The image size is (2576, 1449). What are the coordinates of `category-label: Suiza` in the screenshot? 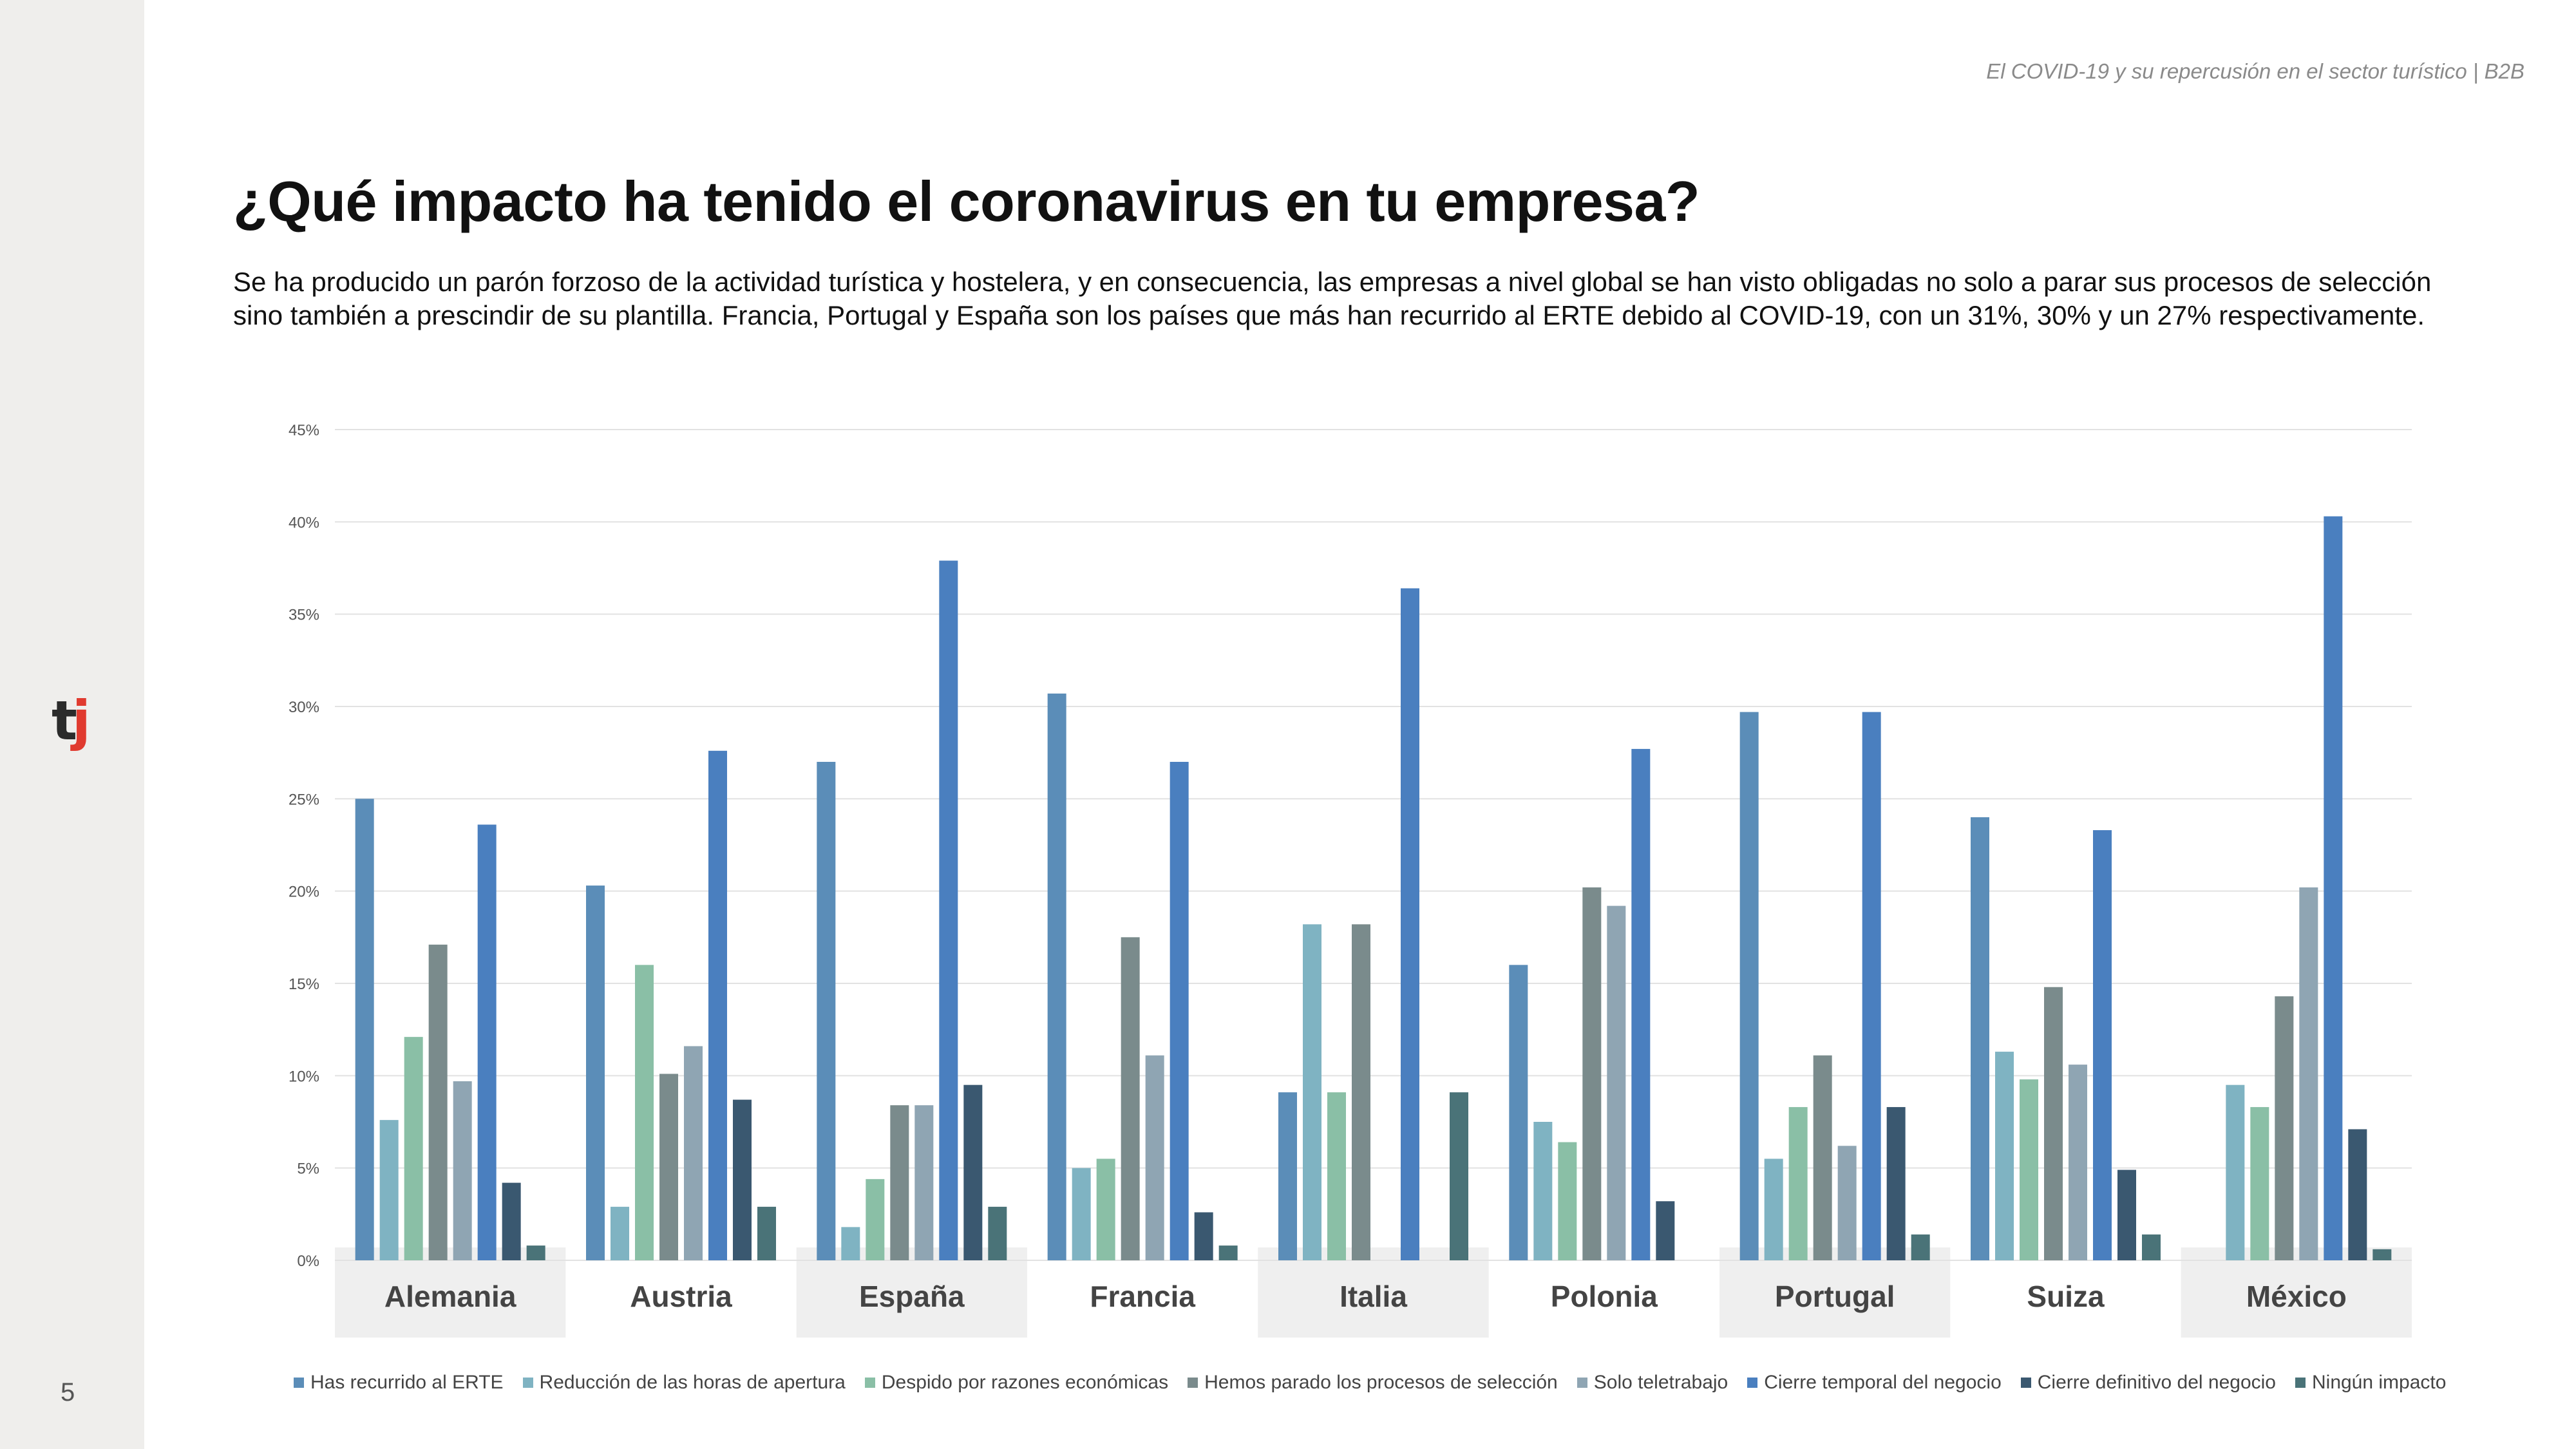 It's located at (2066, 1296).